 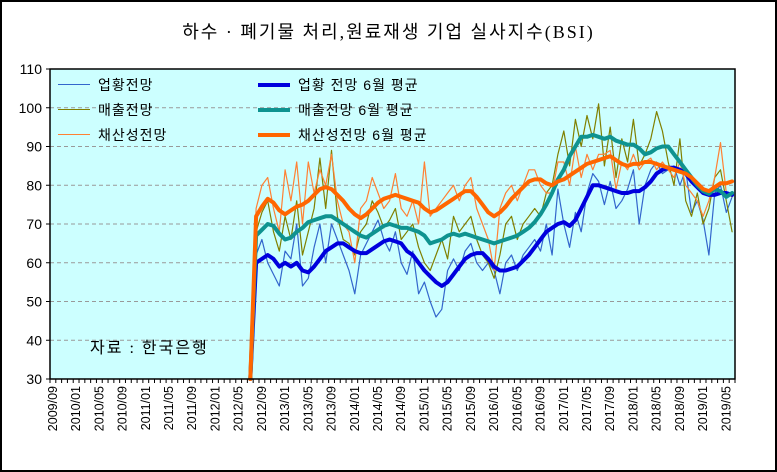 I want to click on thick-blue-line-swatch-icon, so click(x=274, y=84).